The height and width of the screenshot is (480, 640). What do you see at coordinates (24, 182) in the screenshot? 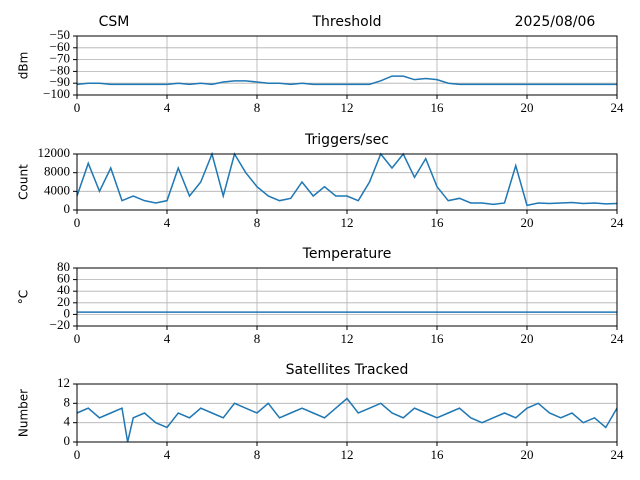
I see `y-axis-label: Count` at bounding box center [24, 182].